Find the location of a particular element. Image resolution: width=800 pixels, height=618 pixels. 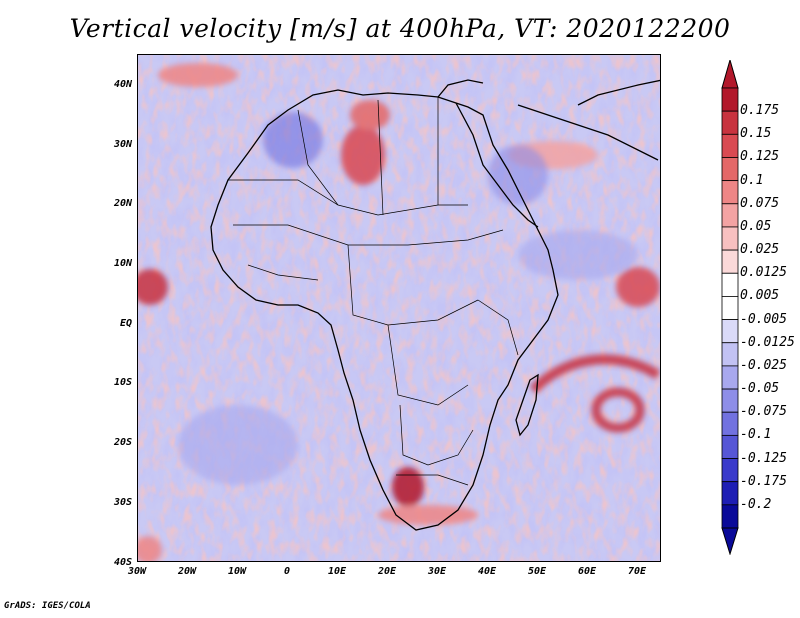

colorbar-label: 0.05 is located at coordinates (756, 226).